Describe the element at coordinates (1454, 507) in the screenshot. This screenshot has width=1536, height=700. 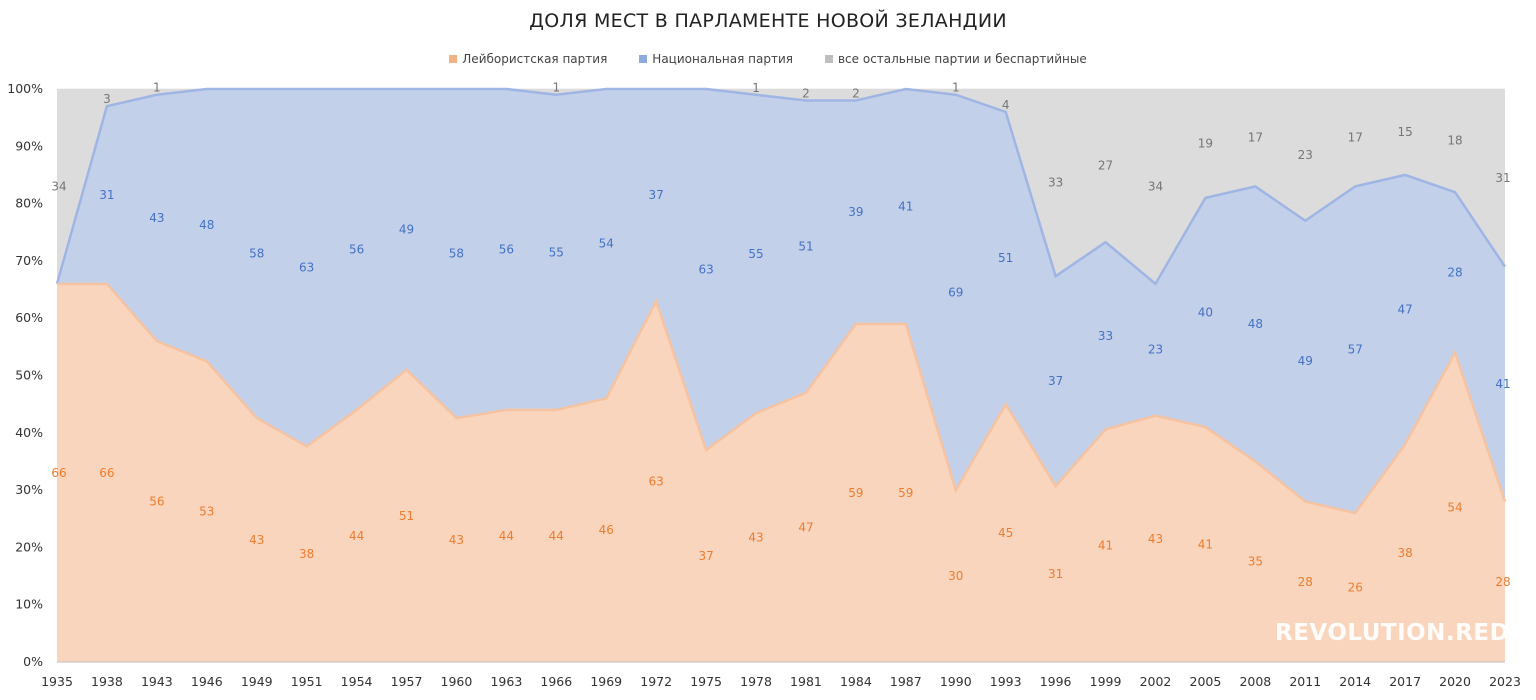
I see `data-label-labour: 54` at that location.